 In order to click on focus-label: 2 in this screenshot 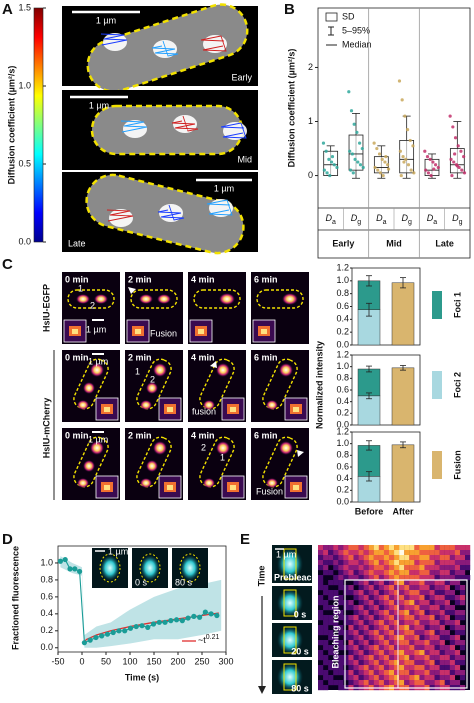, I will do `click(152, 379)`.